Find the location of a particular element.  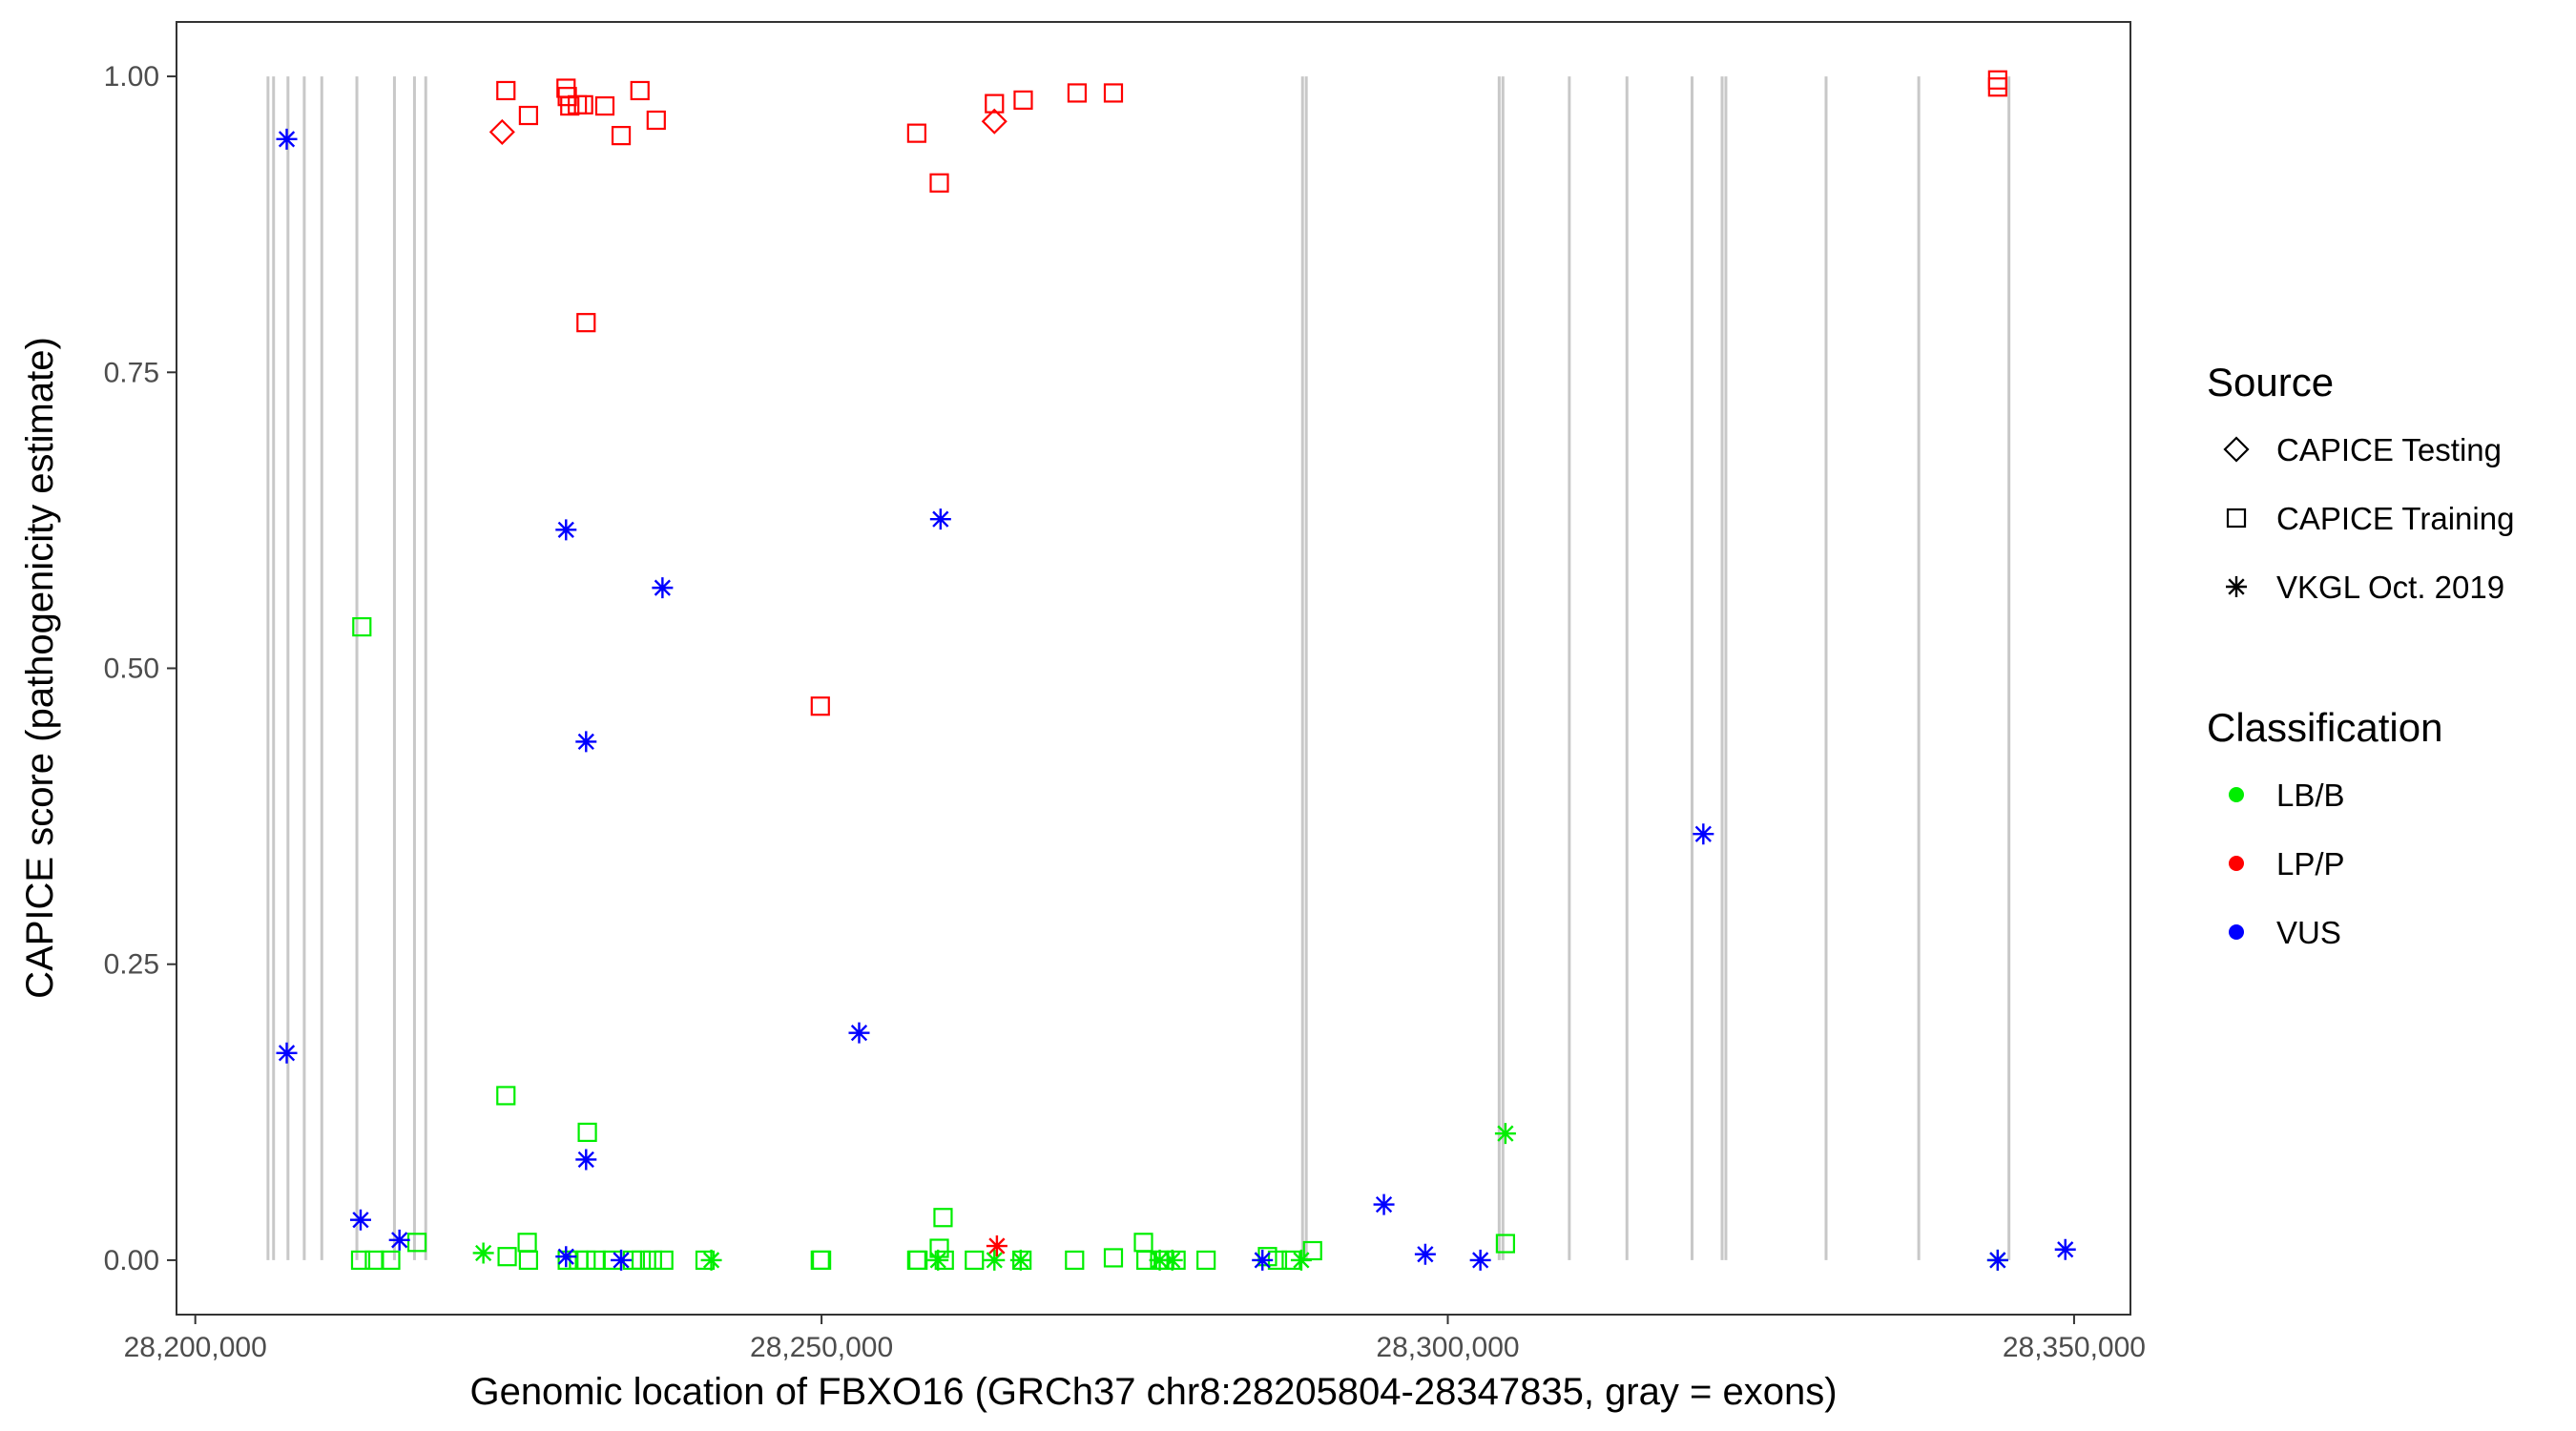

legend-source-title: Source is located at coordinates (2270, 382).